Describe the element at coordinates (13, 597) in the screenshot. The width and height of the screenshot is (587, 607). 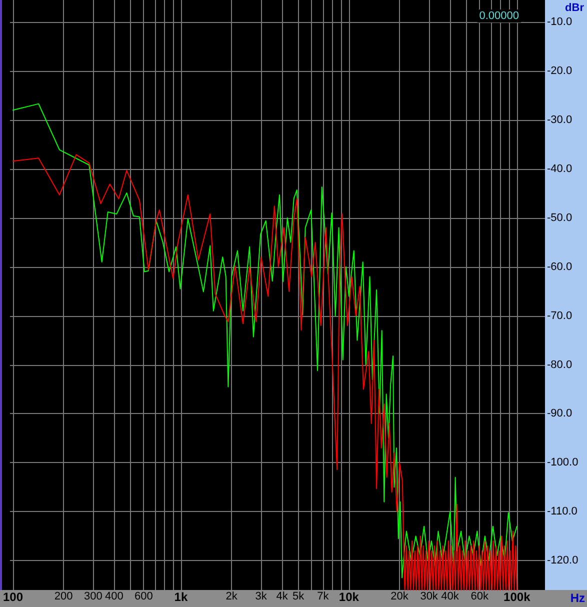
I see `x-tick-label: 100` at that location.